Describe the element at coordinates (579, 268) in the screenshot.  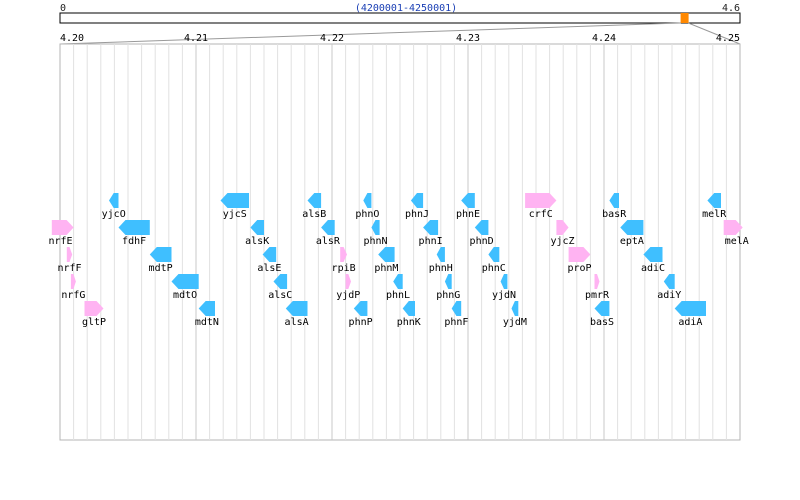
I see `gene-proP-label: proP` at that location.